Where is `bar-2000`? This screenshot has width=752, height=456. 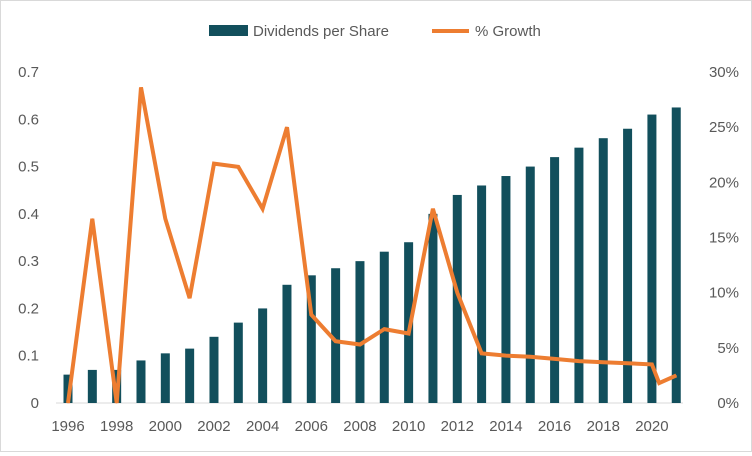 bar-2000 is located at coordinates (165, 378).